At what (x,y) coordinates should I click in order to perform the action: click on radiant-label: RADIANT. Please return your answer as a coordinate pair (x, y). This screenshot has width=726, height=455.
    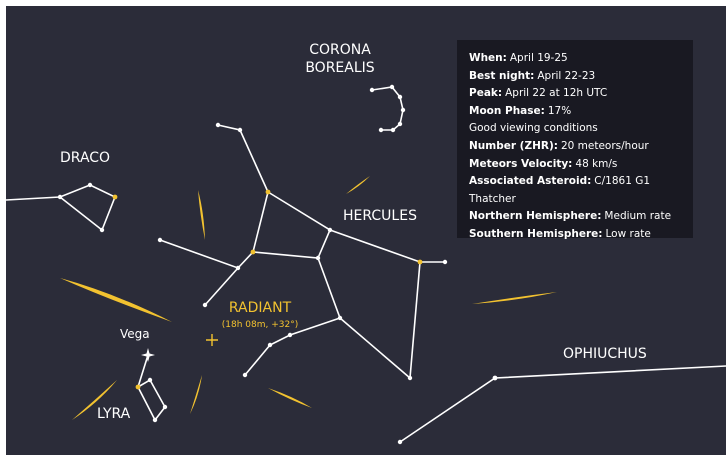
    Looking at the image, I should click on (260, 308).